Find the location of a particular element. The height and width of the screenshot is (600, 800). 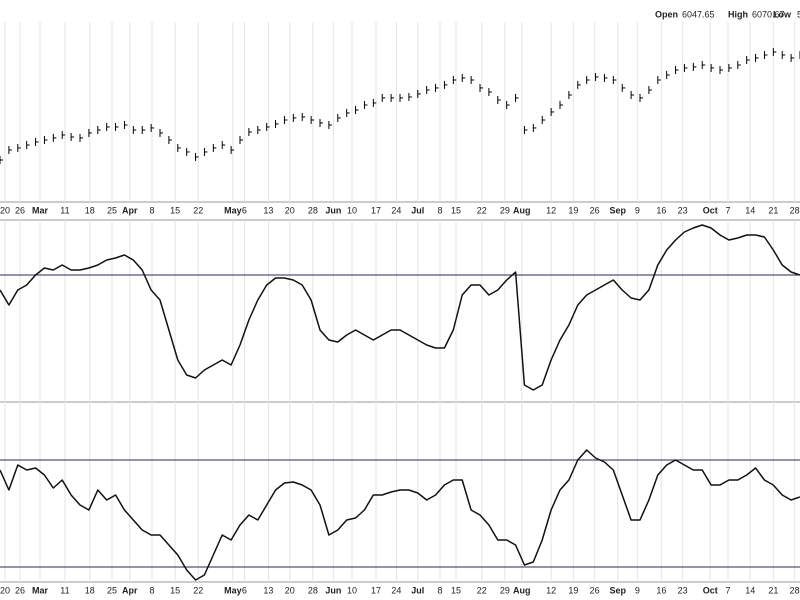

x-tick-label: 21 is located at coordinates (773, 590).